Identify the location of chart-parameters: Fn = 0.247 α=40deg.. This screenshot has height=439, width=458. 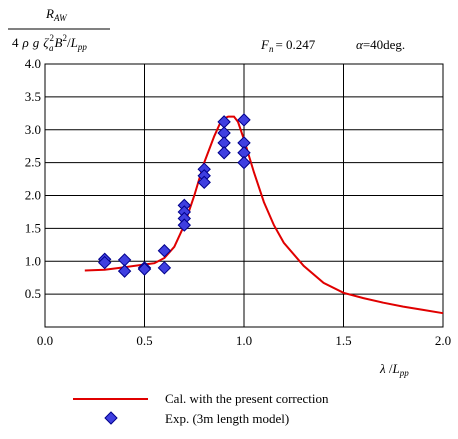
(332, 45).